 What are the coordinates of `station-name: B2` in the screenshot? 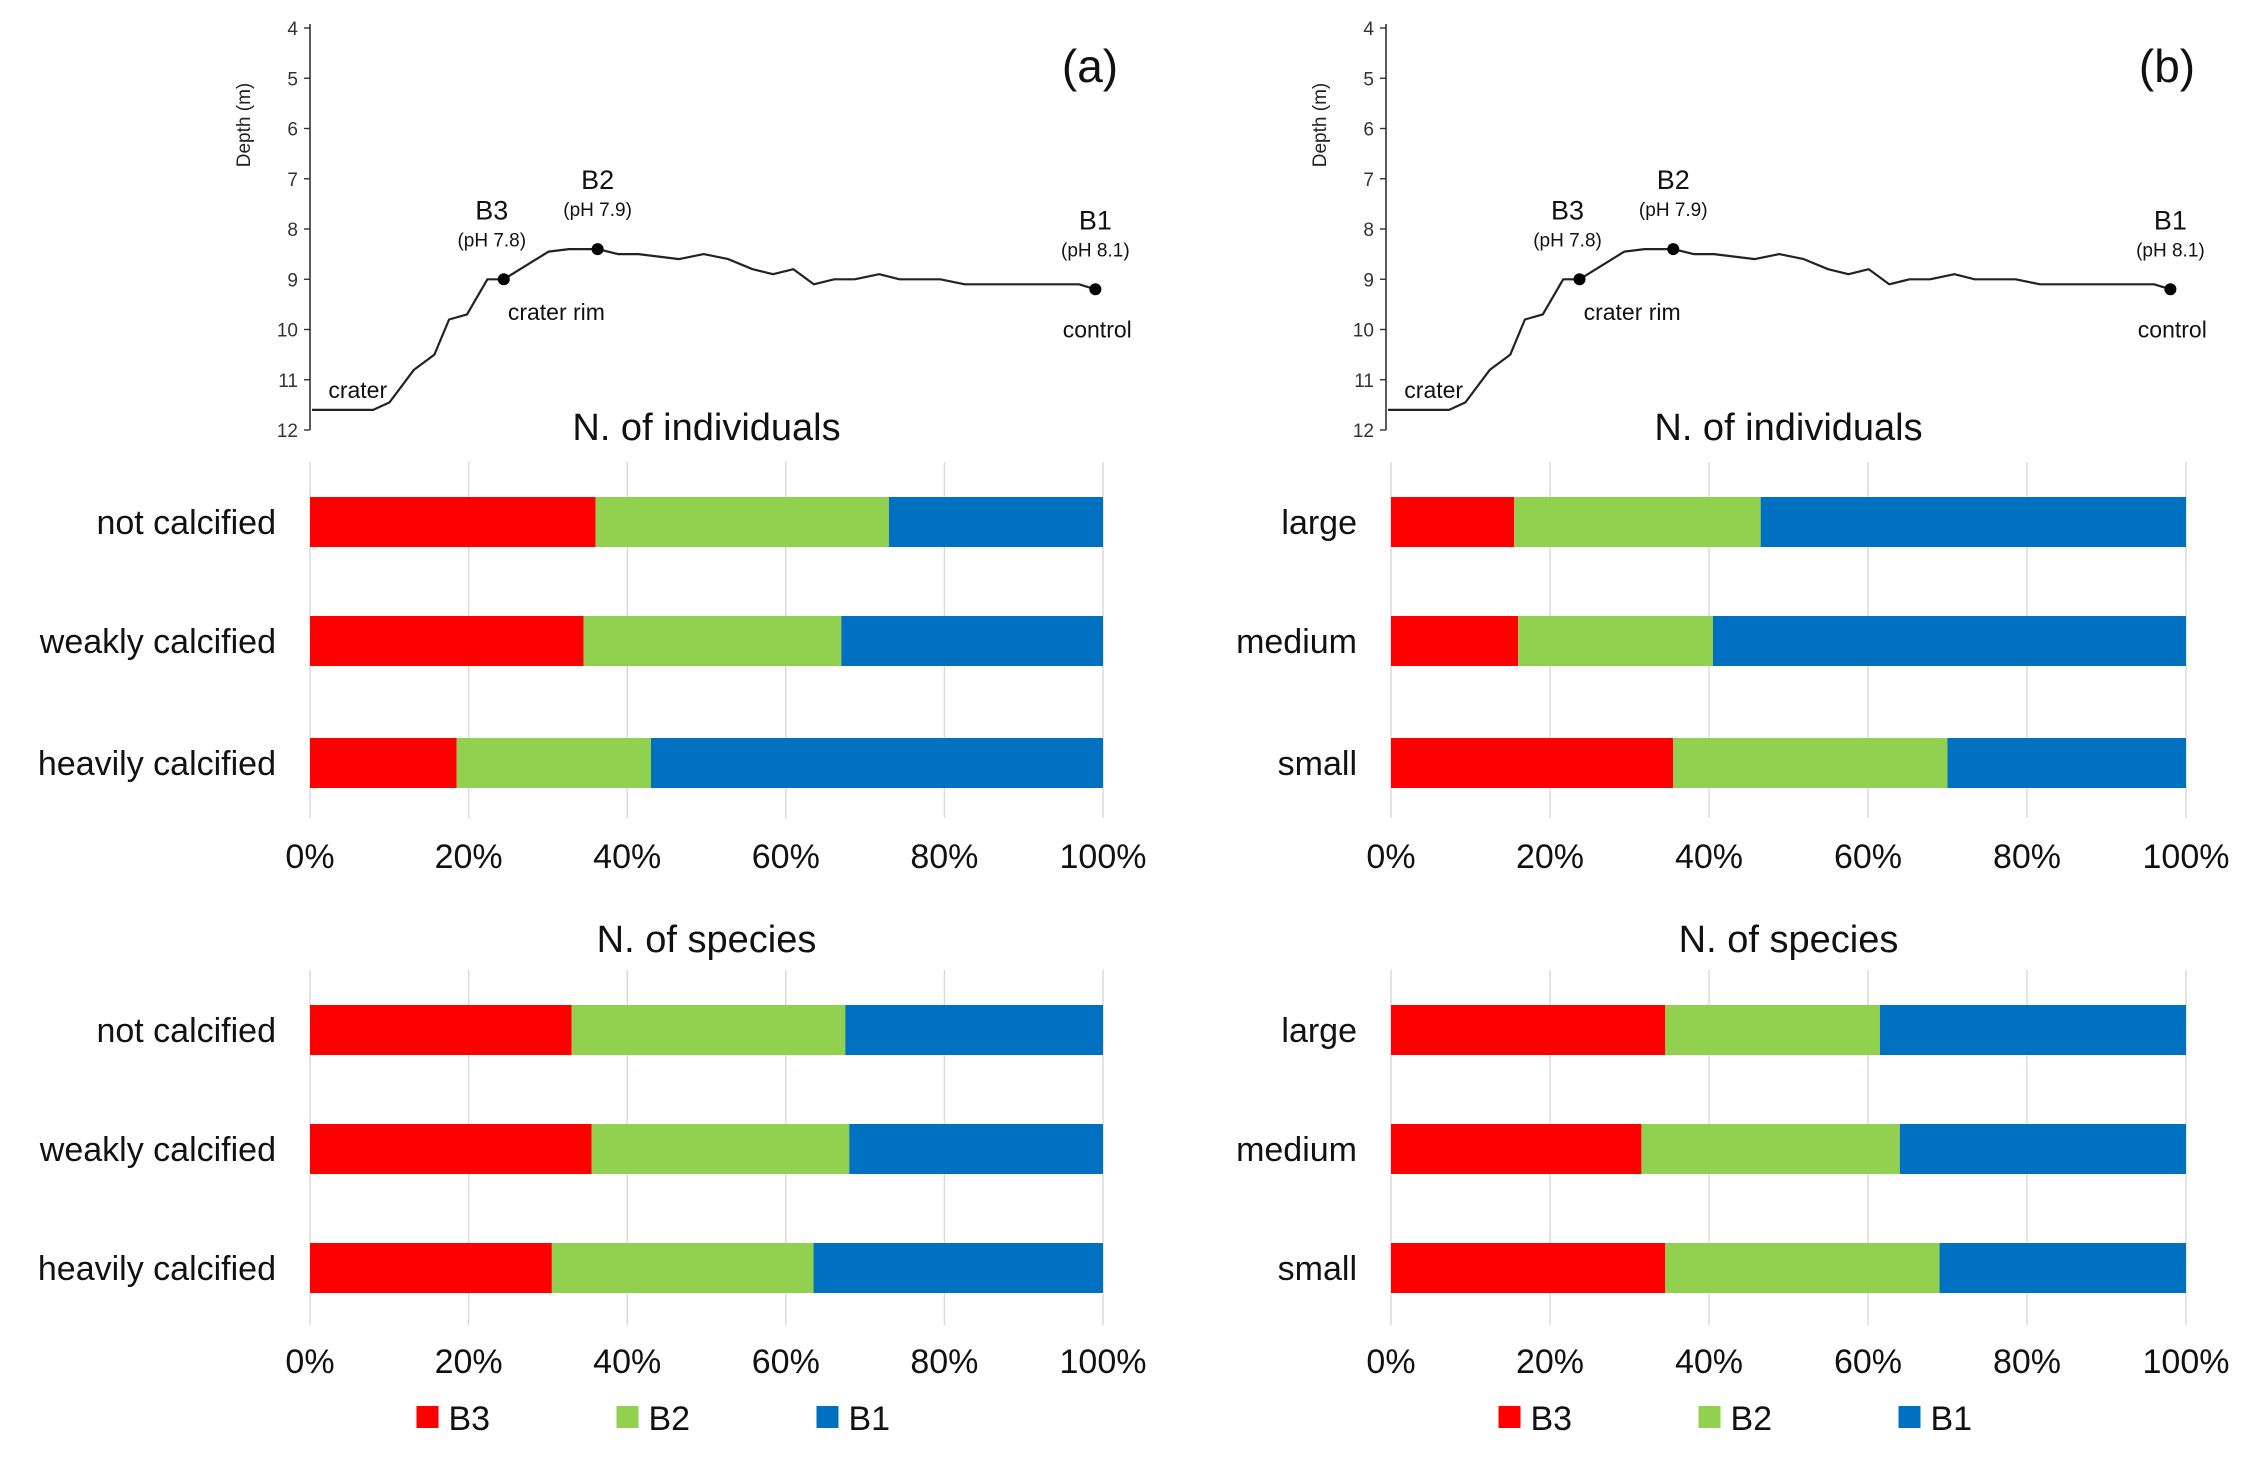 It's located at (1673, 180).